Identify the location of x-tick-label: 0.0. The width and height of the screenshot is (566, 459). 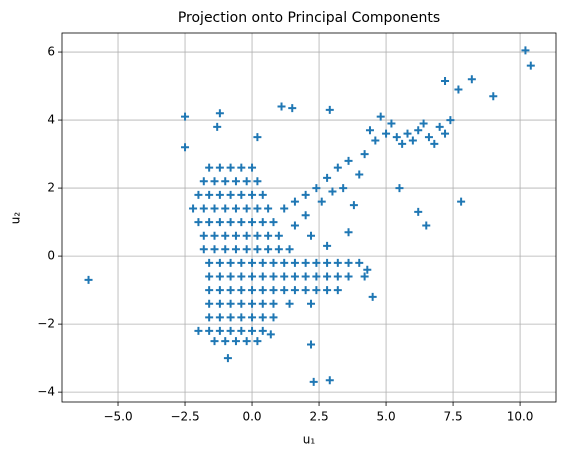
(251, 417).